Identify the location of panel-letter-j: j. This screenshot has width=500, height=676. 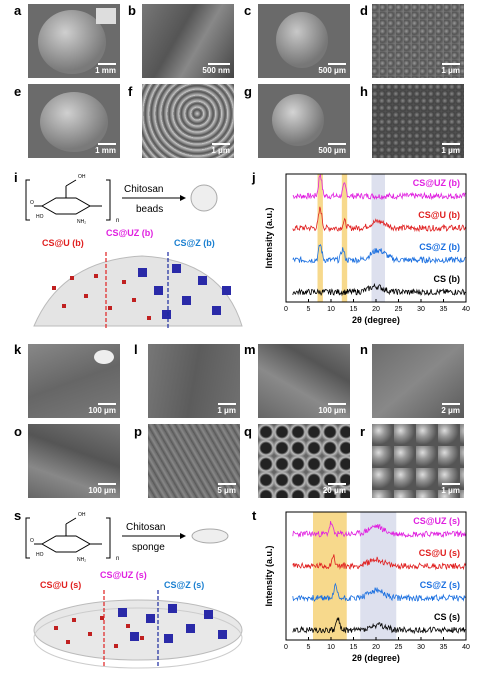
(254, 177).